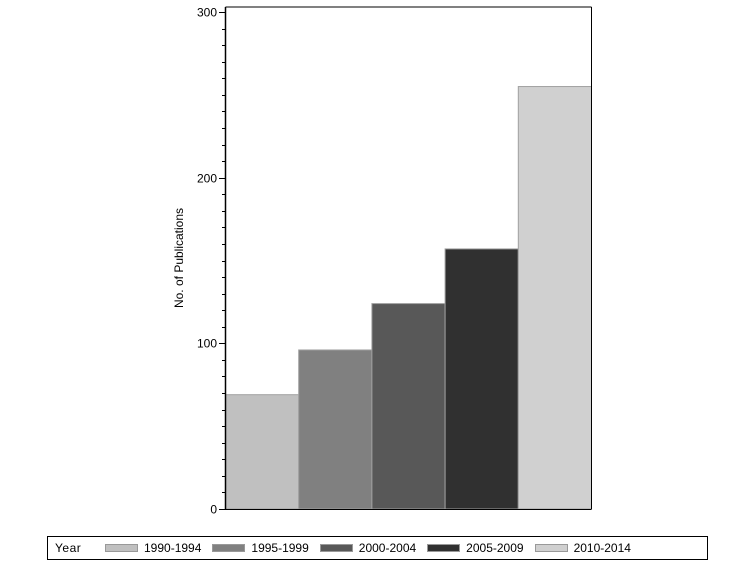 Image resolution: width=756 pixels, height=567 pixels. I want to click on legend-item-1995-1999: 1995-1999, so click(260, 548).